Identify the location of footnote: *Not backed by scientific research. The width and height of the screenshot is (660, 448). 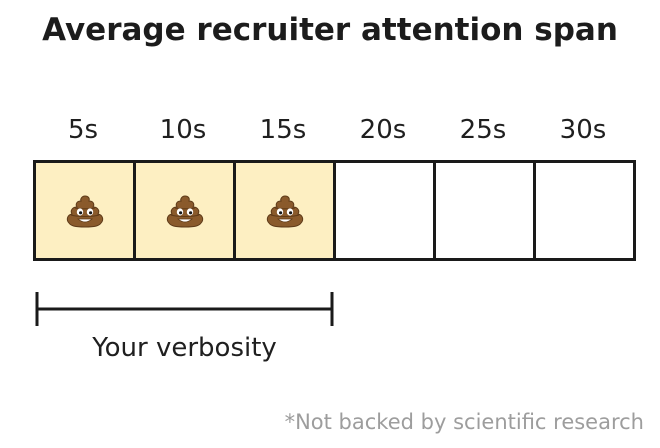
(464, 422).